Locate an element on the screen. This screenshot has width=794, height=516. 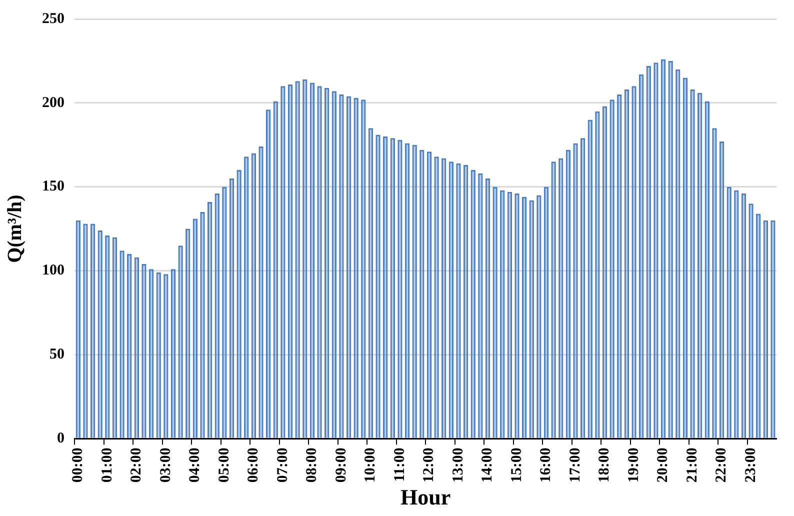
x-tick-label: 17:00 is located at coordinates (575, 465).